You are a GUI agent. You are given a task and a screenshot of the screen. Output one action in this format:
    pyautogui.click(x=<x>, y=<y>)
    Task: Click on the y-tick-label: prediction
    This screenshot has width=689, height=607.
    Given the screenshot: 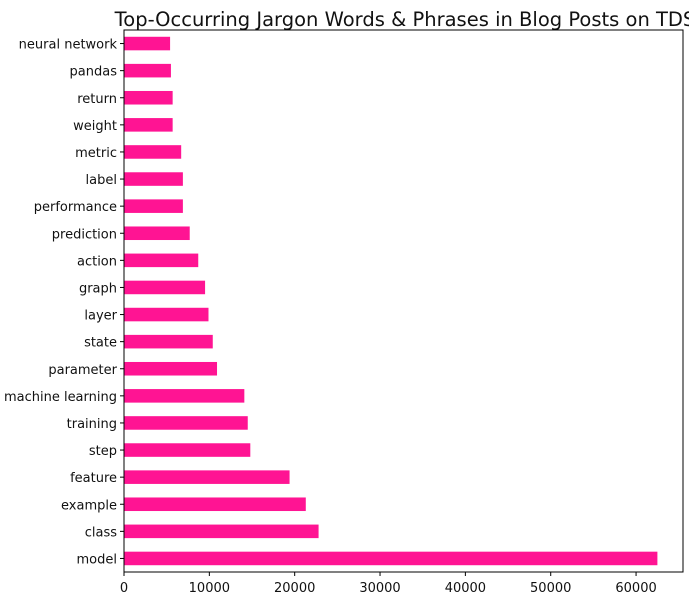 What is the action you would take?
    pyautogui.click(x=84, y=234)
    